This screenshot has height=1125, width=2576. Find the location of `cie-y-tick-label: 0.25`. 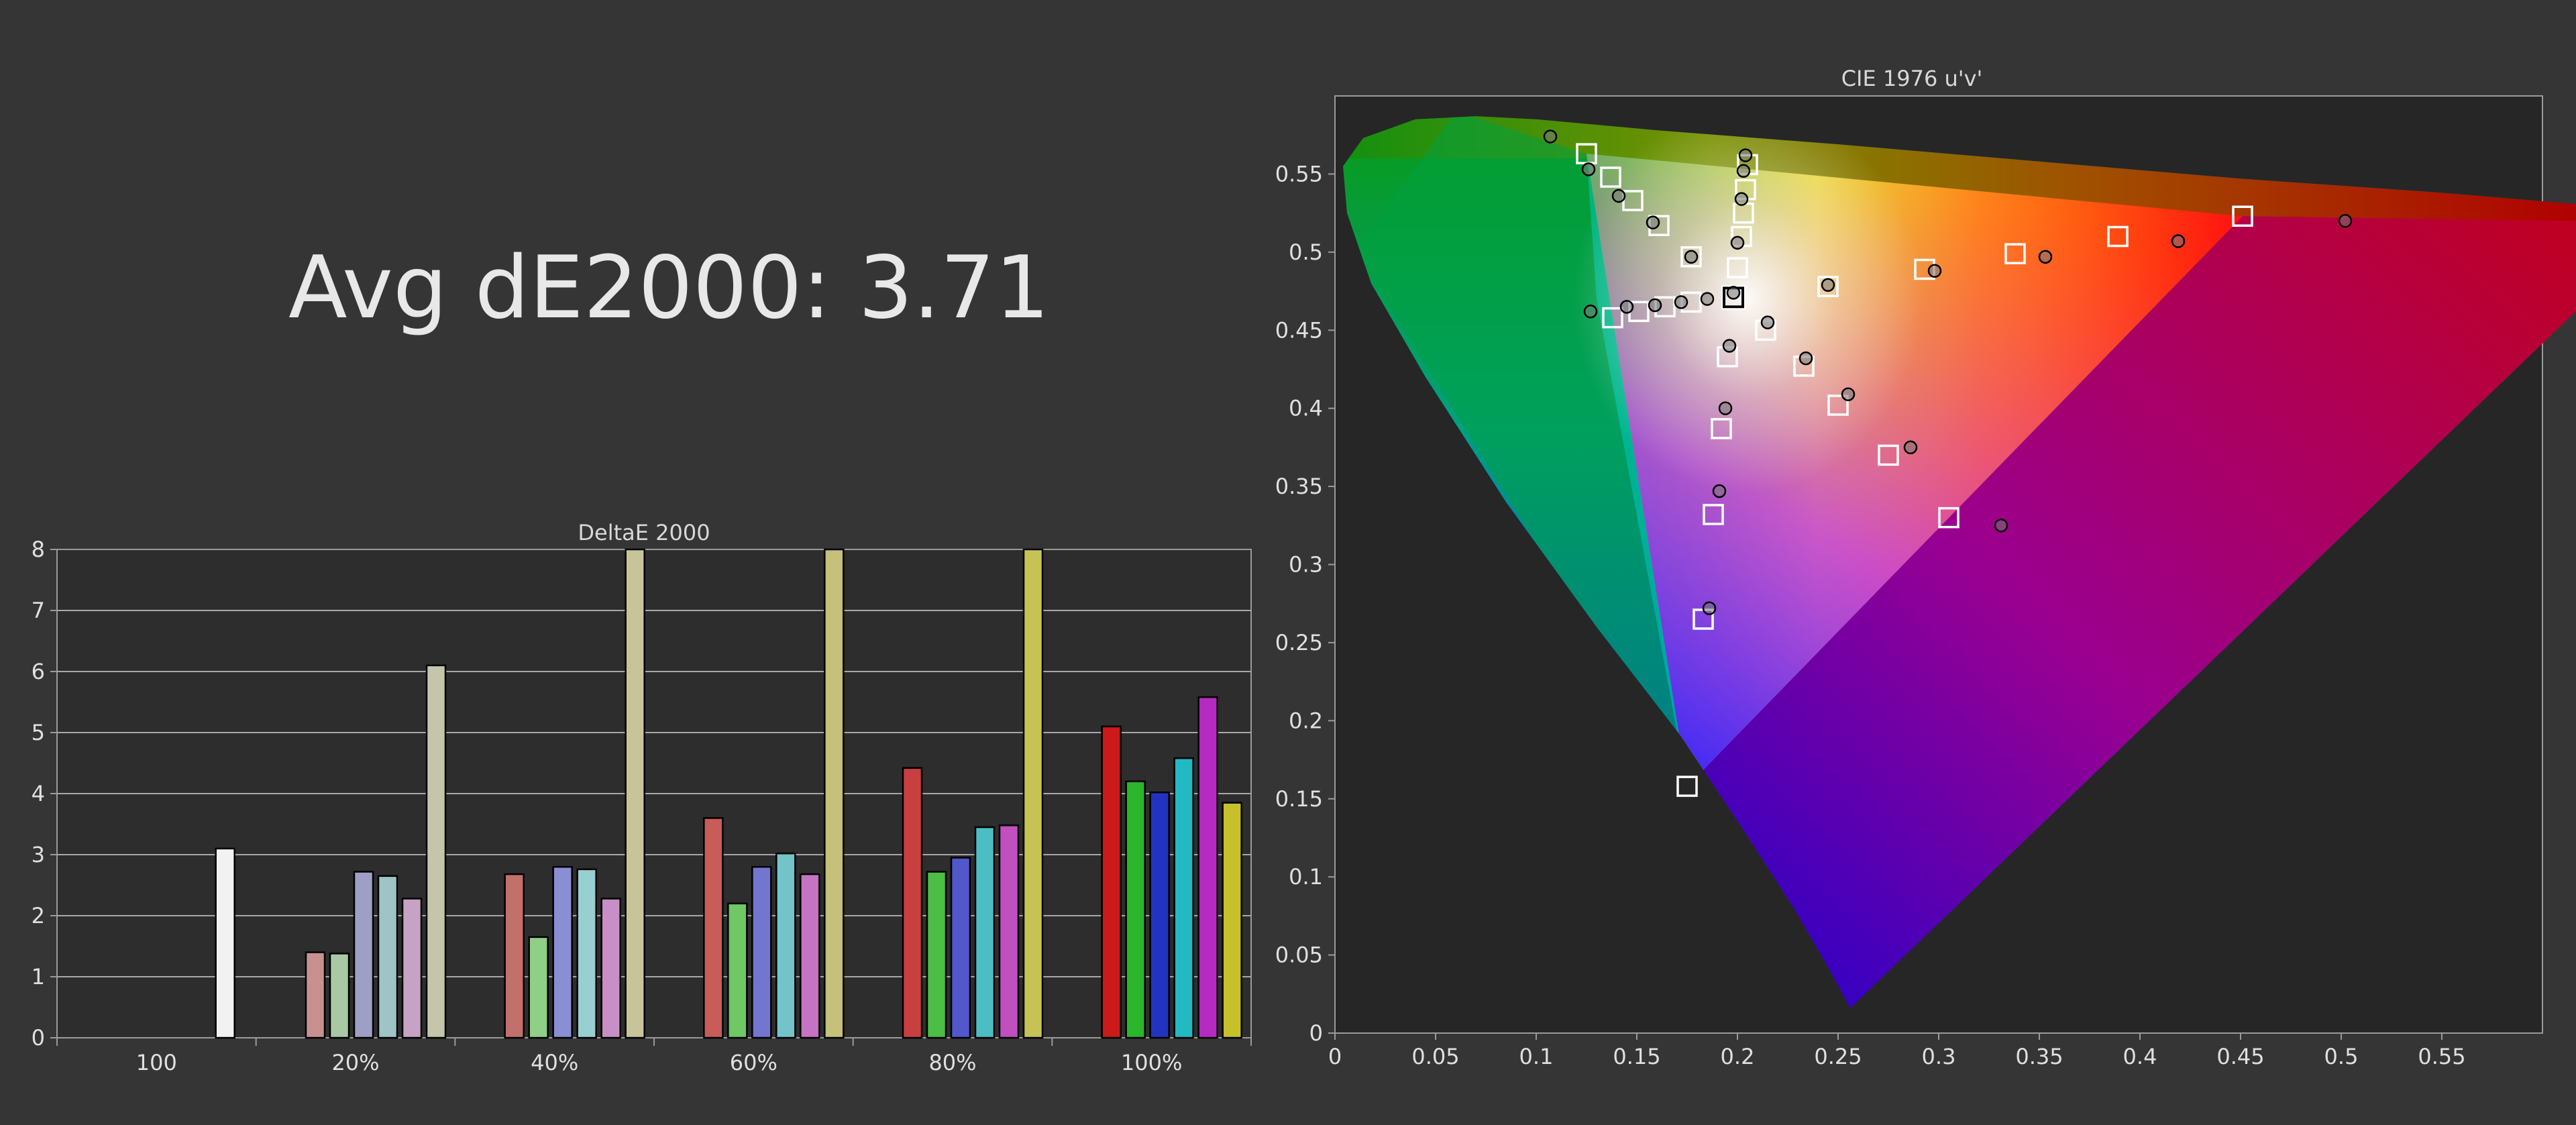

cie-y-tick-label: 0.25 is located at coordinates (1299, 642).